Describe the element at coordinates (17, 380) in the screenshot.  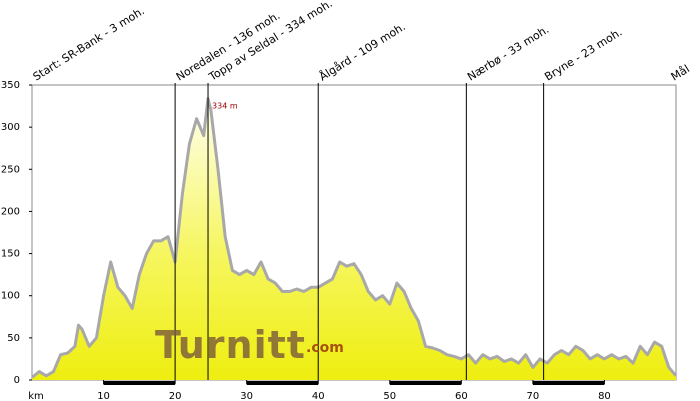
I see `y-tick-label: 0` at that location.